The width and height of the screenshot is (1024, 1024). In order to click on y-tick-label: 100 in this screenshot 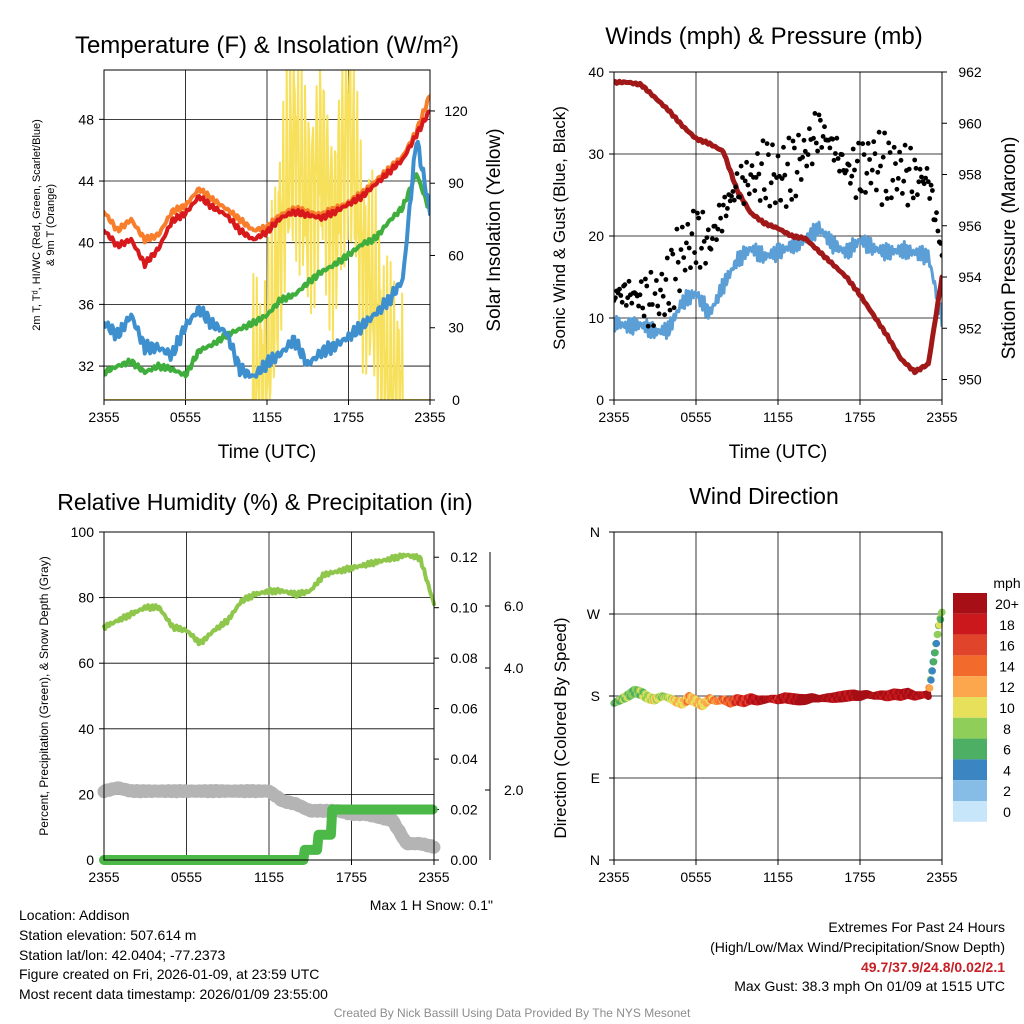, I will do `click(83, 532)`.